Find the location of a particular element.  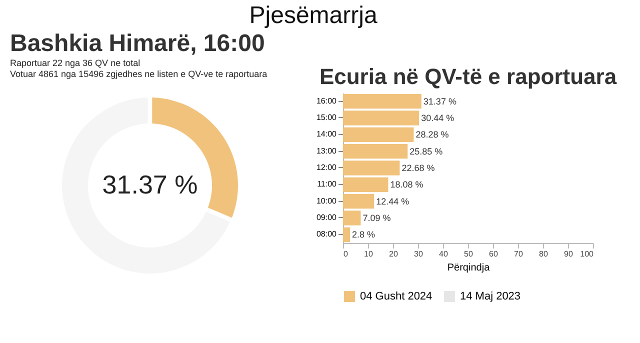

text: Votuar 4861 nga 15496 zgjedhes ne listen e QV-ve te raportuara is located at coordinates (139, 74).